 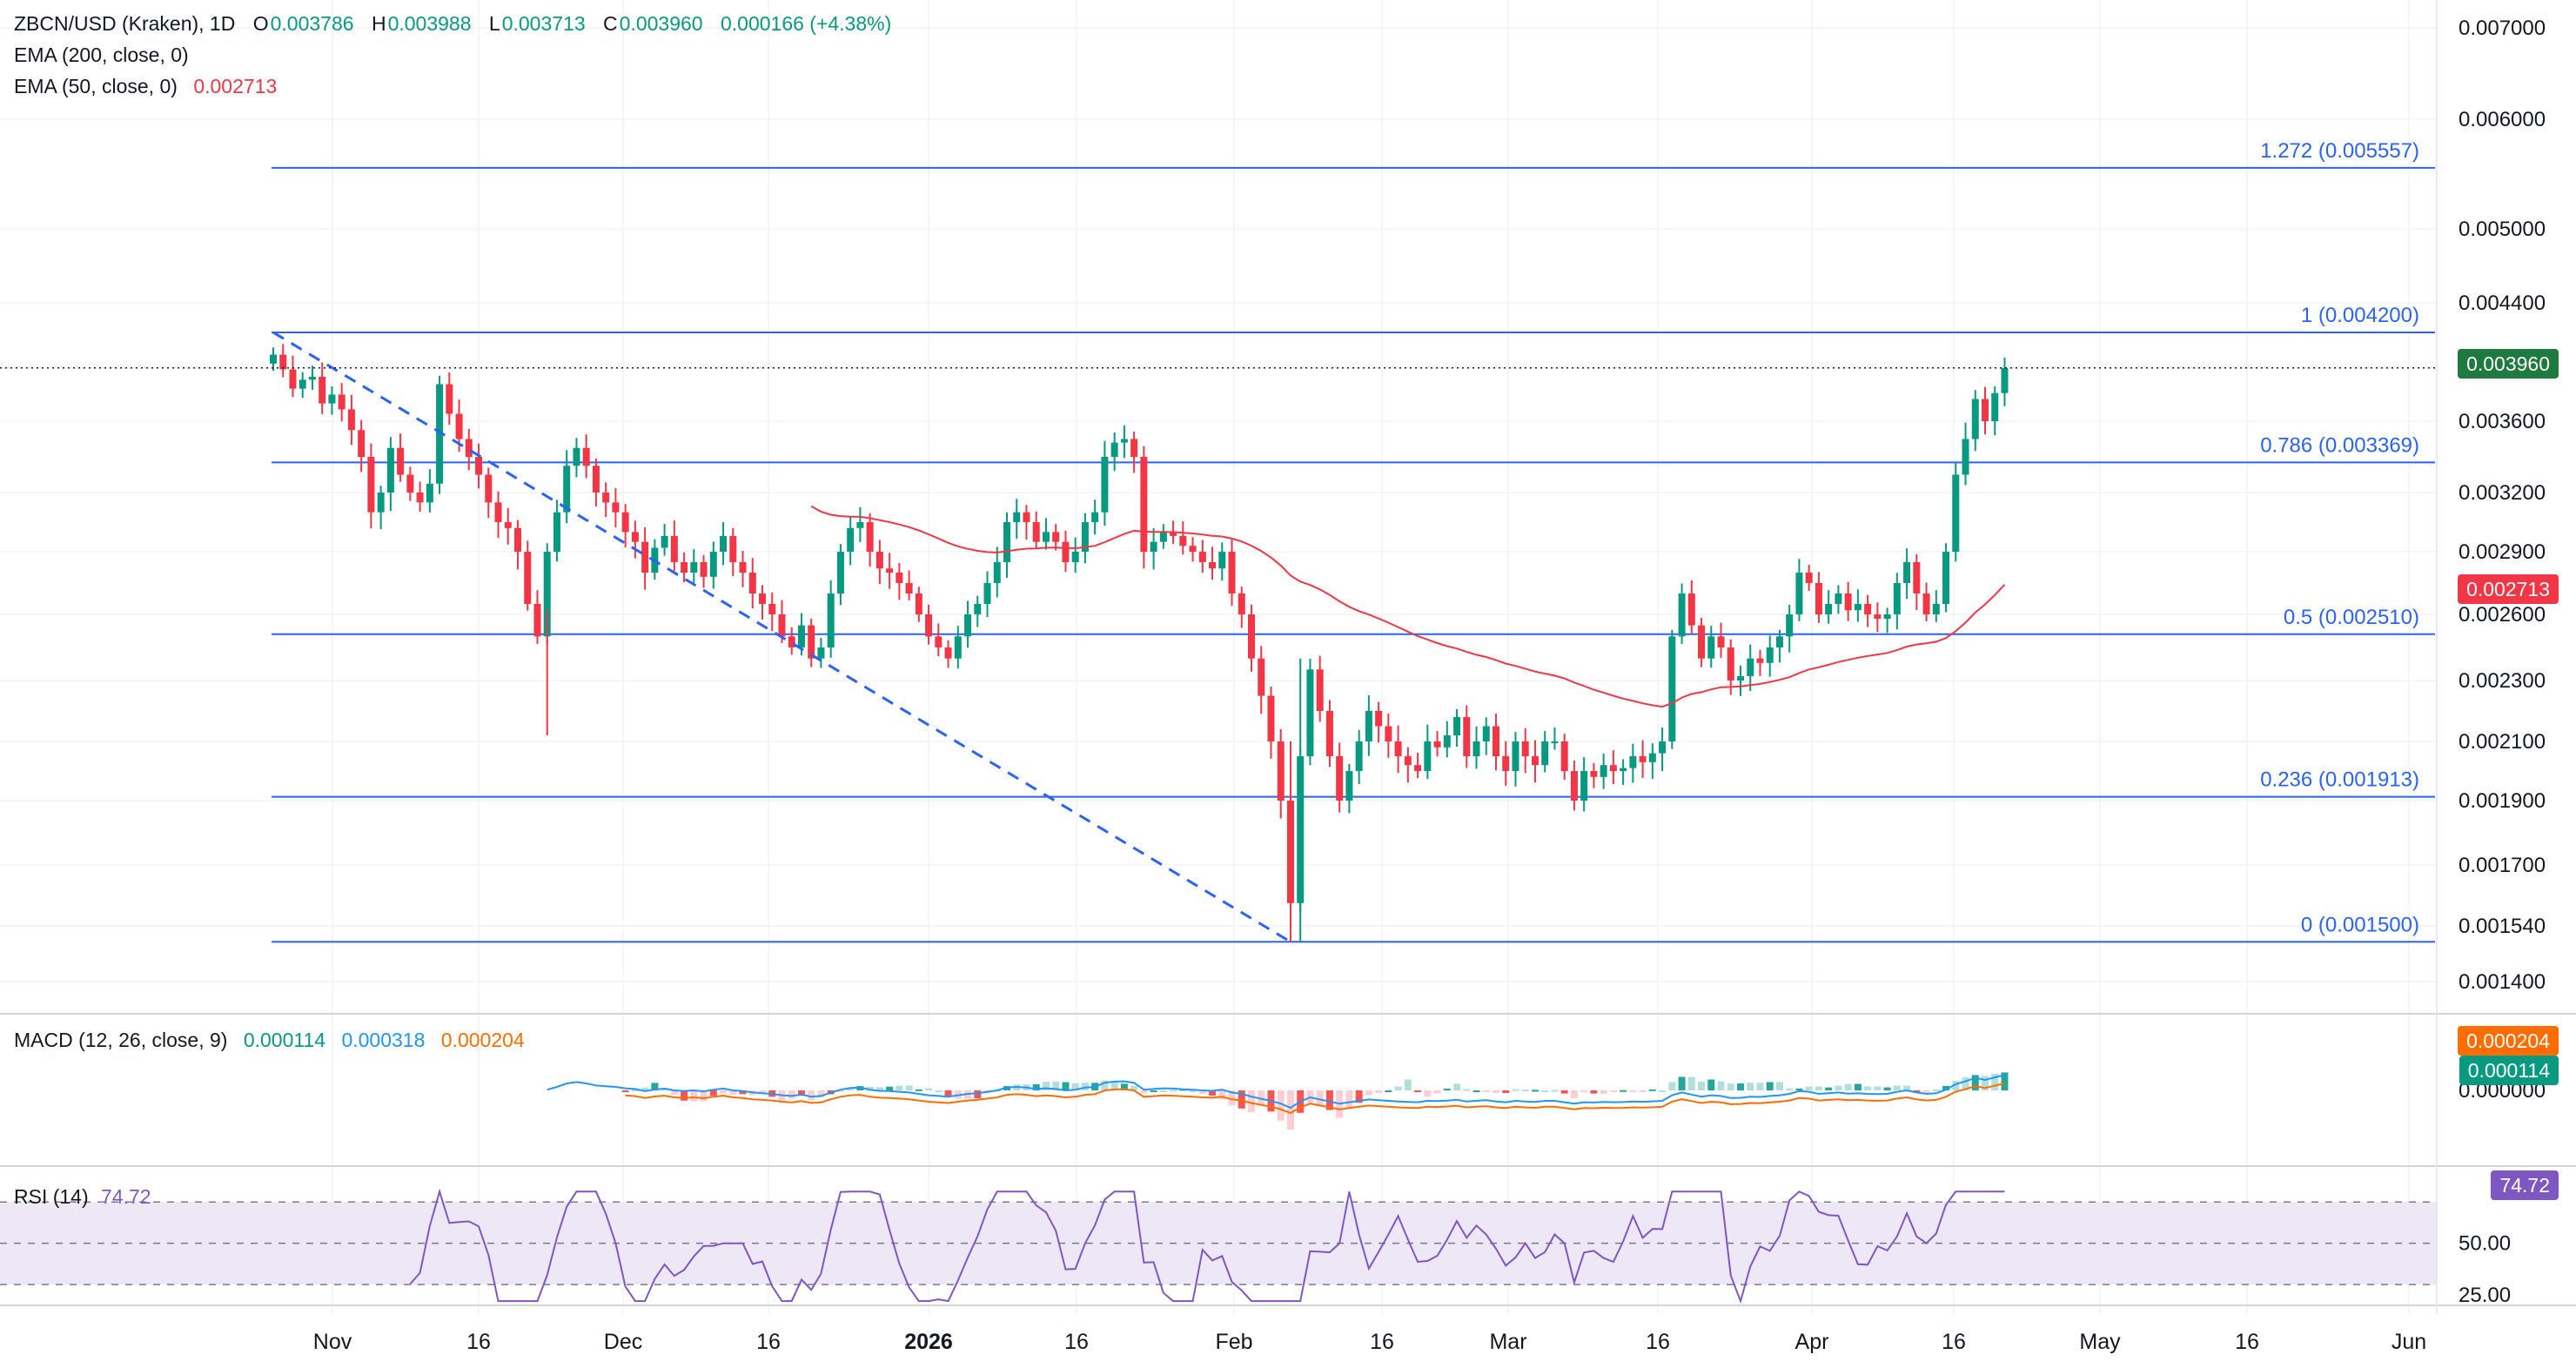 What do you see at coordinates (2502, 615) in the screenshot?
I see `price-tick-label: 0.002600` at bounding box center [2502, 615].